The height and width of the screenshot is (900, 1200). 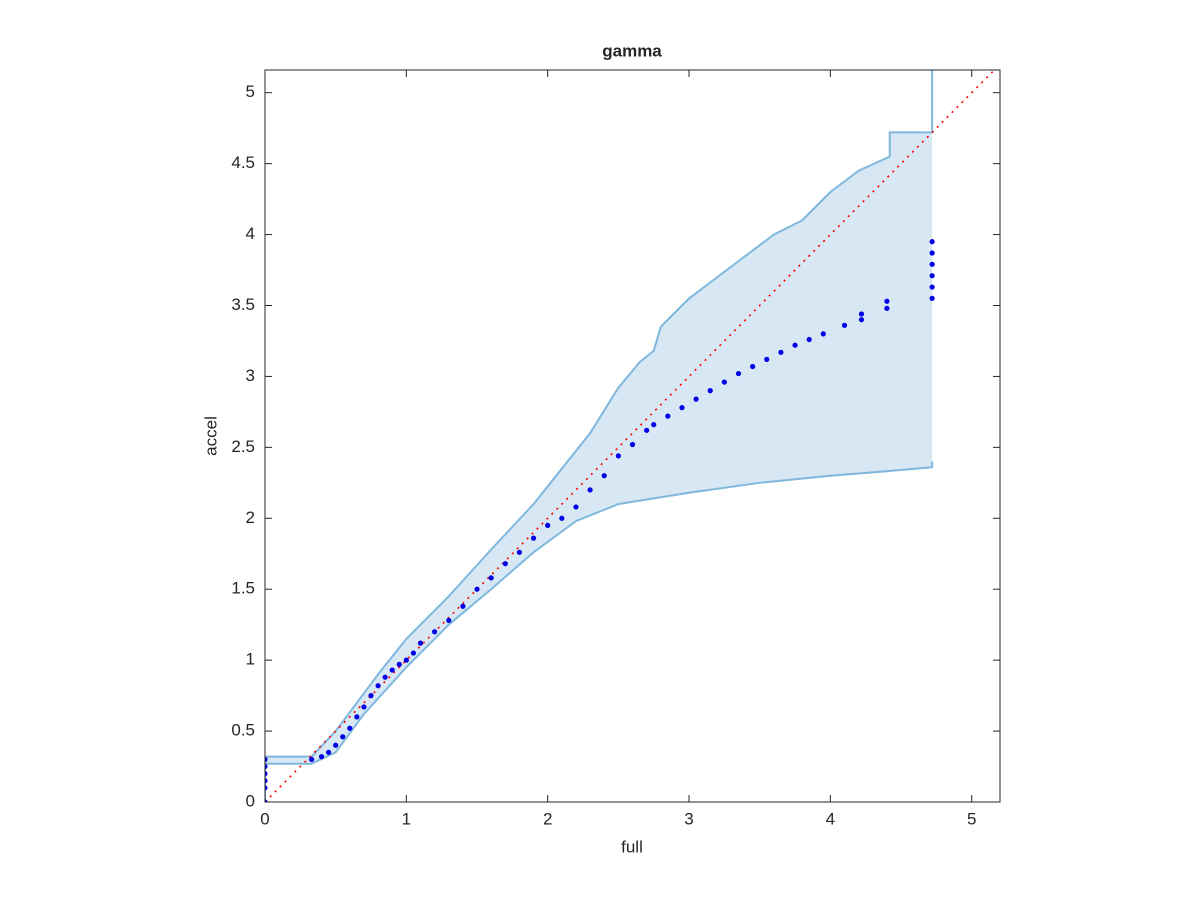 What do you see at coordinates (243, 446) in the screenshot?
I see `y-tick-label: 2.5` at bounding box center [243, 446].